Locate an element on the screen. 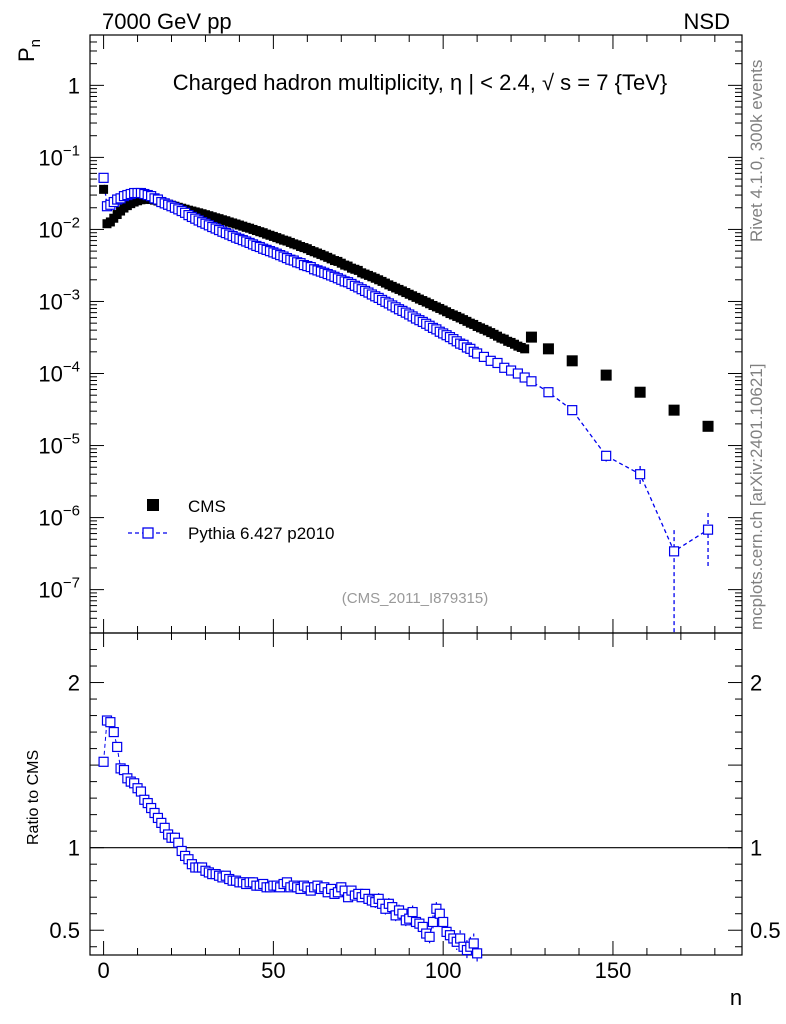 The image size is (786, 1024). main-ytick-label: 10⁻³ is located at coordinates (59, 300).